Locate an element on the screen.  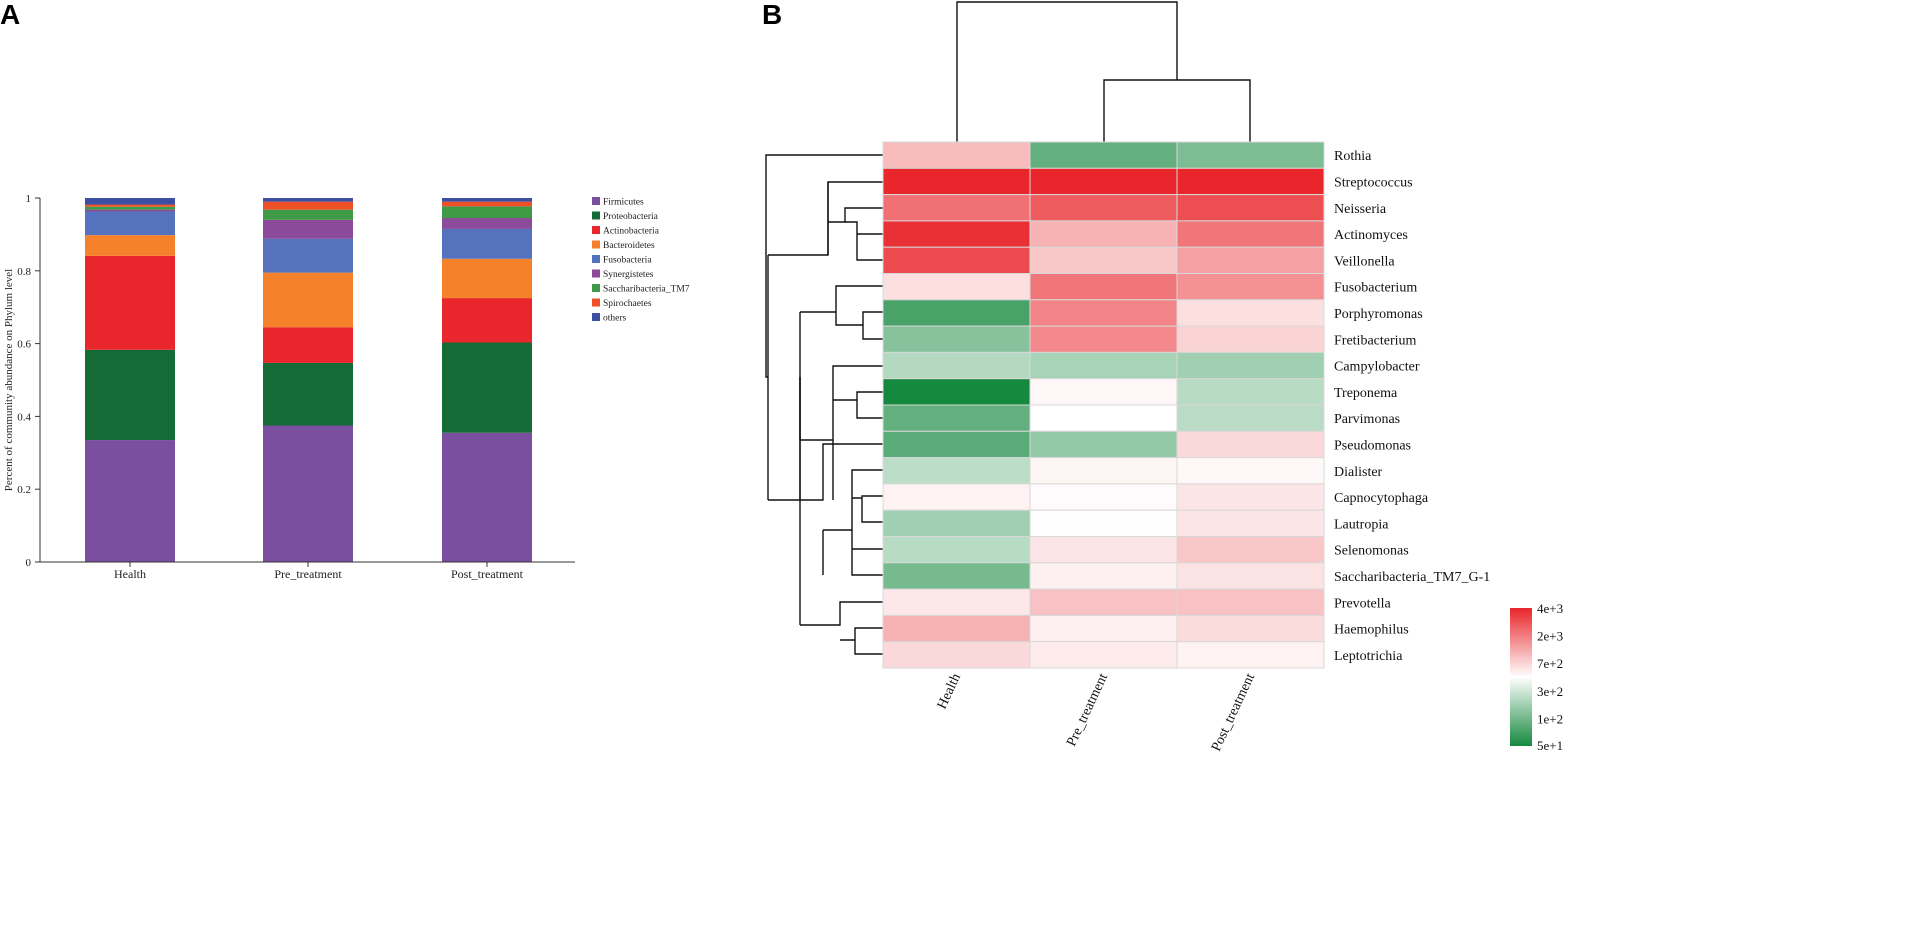
colorbar-tick-label: 3e+2 is located at coordinates (1550, 691).